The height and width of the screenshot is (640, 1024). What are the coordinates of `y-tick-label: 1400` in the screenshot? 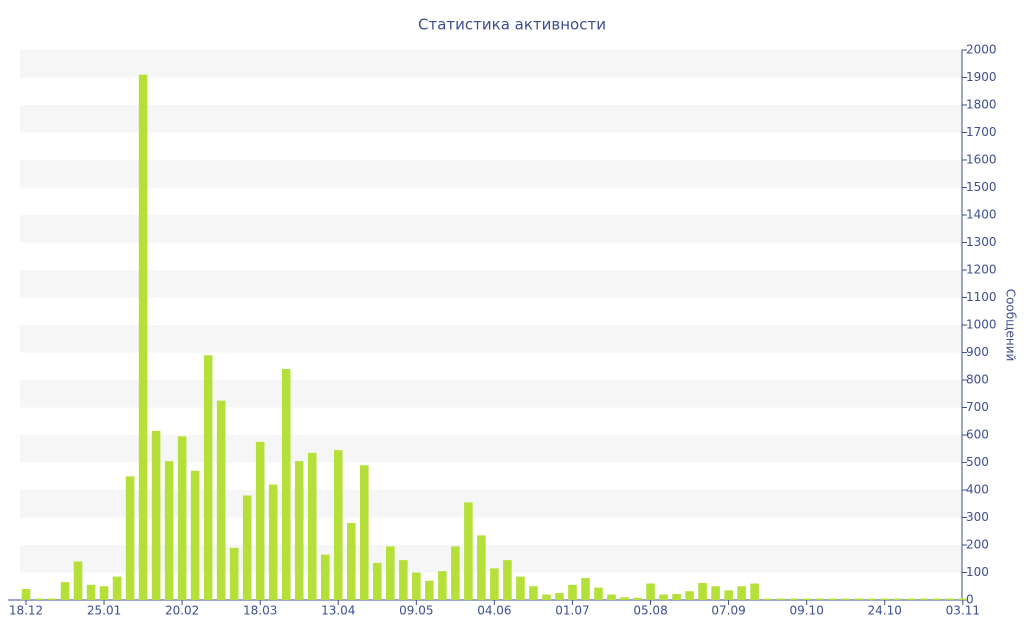 It's located at (981, 215).